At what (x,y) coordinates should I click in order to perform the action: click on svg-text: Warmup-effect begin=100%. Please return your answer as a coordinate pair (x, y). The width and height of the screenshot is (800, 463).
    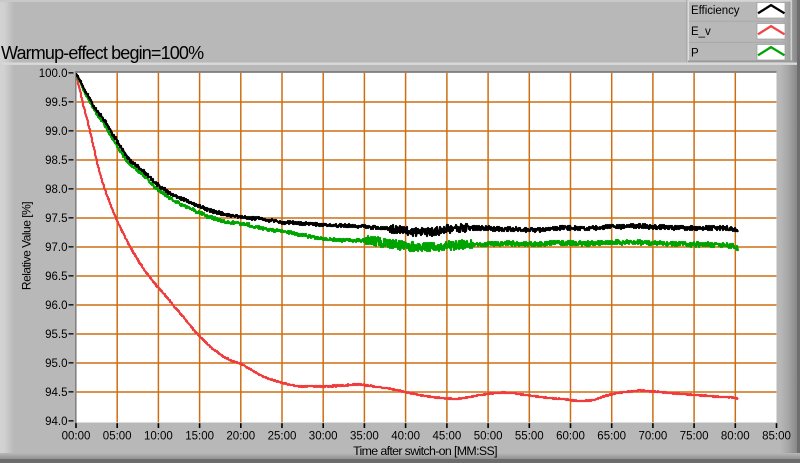
    Looking at the image, I should click on (102, 53).